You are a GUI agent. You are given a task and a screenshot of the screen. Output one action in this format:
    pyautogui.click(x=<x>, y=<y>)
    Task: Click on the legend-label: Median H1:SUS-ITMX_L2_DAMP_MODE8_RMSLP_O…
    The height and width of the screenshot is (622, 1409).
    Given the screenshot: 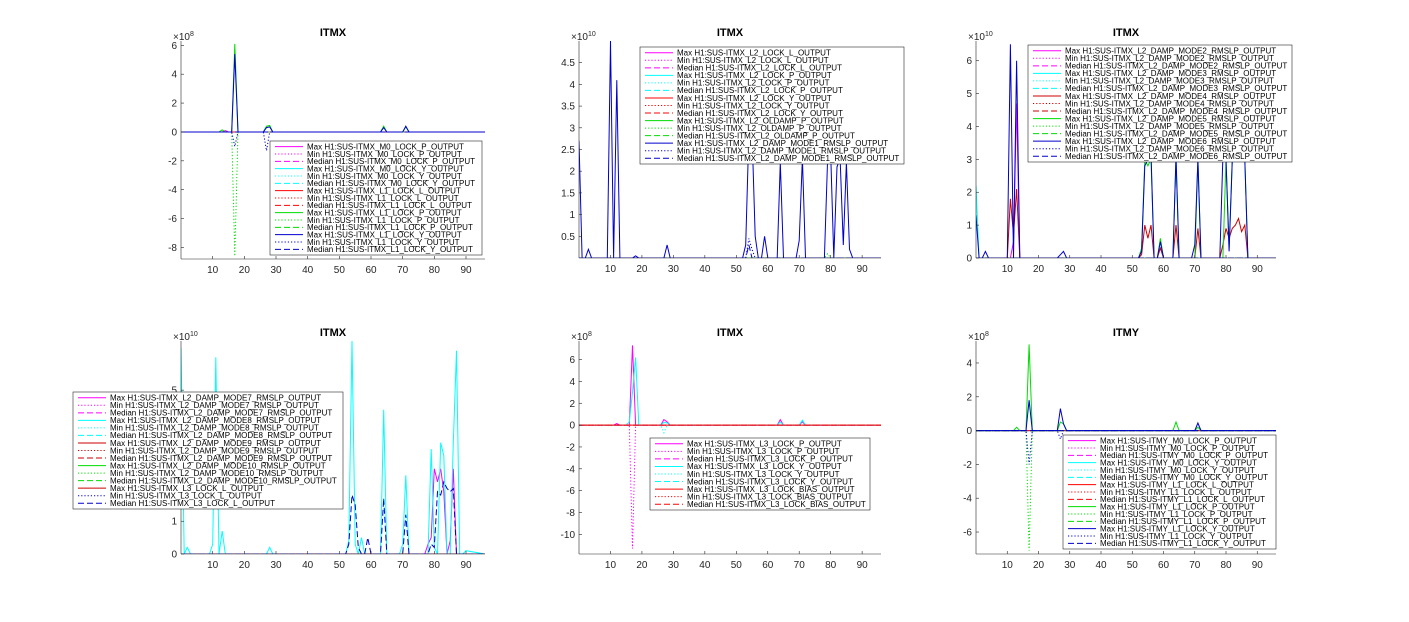 What is the action you would take?
    pyautogui.click(x=221, y=435)
    